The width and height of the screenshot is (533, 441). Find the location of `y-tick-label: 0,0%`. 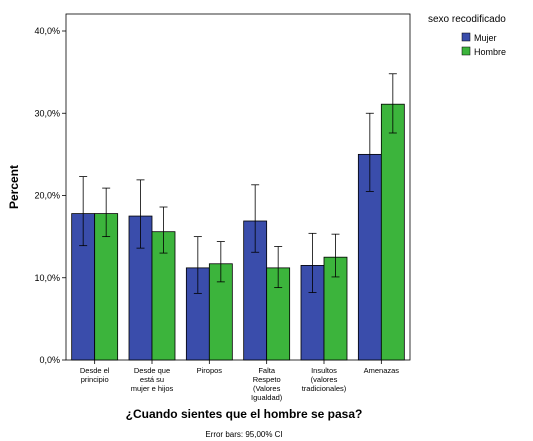

y-tick-label: 0,0% is located at coordinates (49, 360).